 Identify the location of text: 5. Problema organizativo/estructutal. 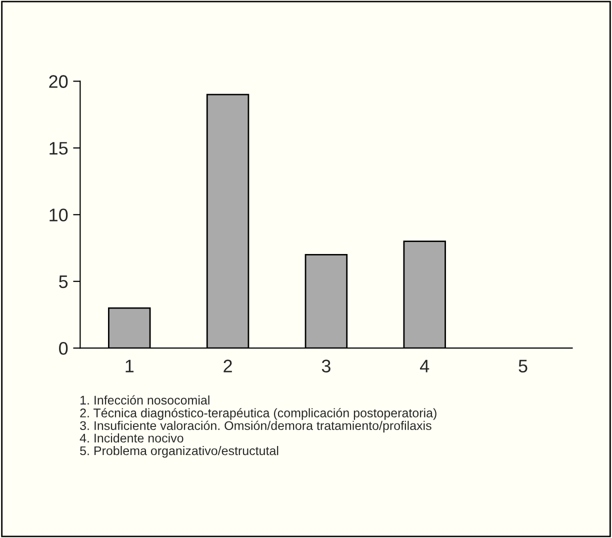
(179, 452).